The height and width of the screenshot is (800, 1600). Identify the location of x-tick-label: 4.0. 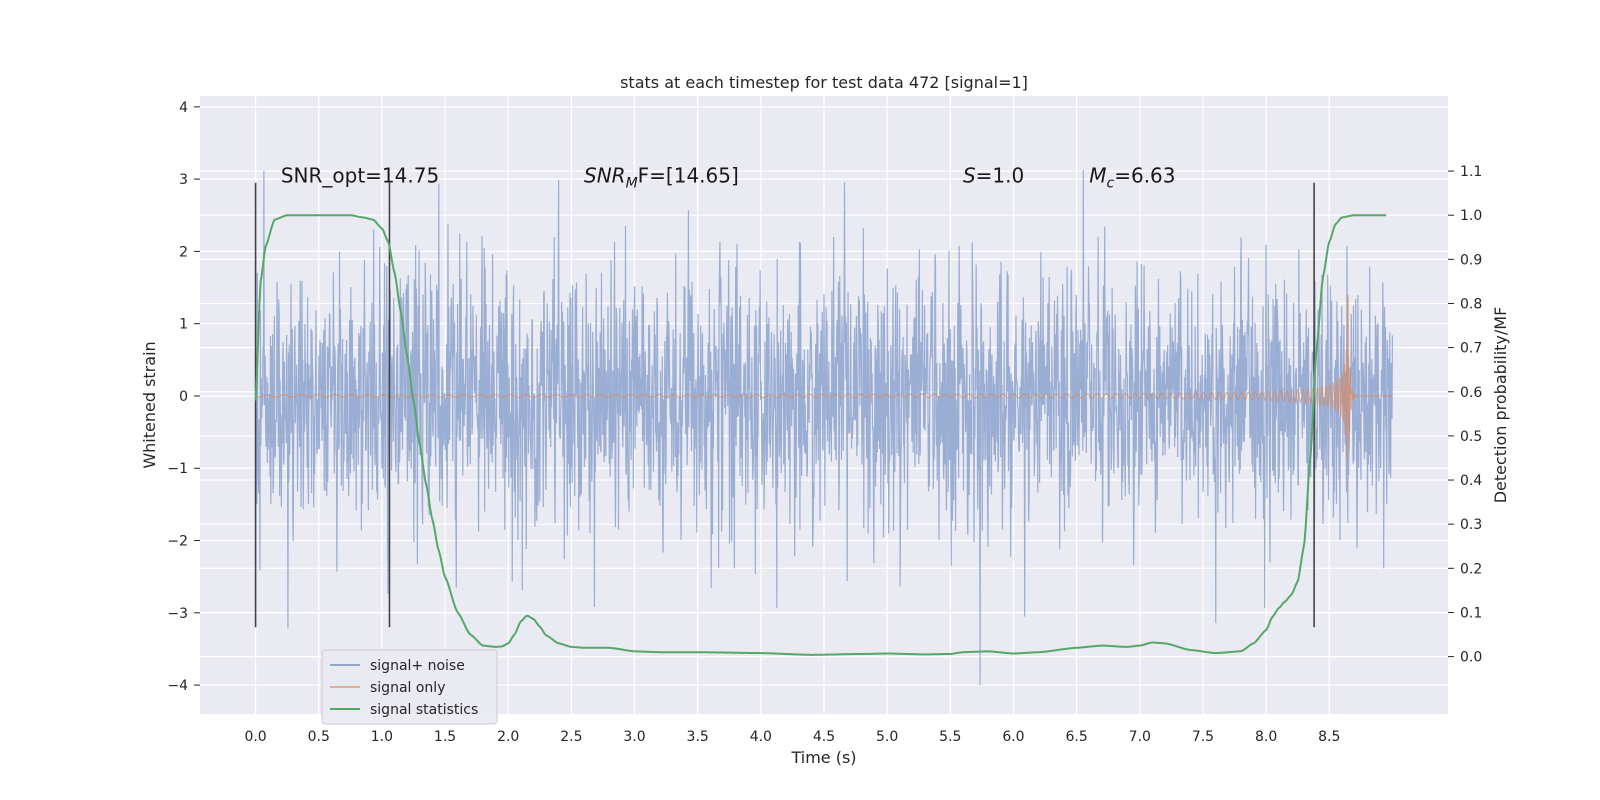
(761, 737).